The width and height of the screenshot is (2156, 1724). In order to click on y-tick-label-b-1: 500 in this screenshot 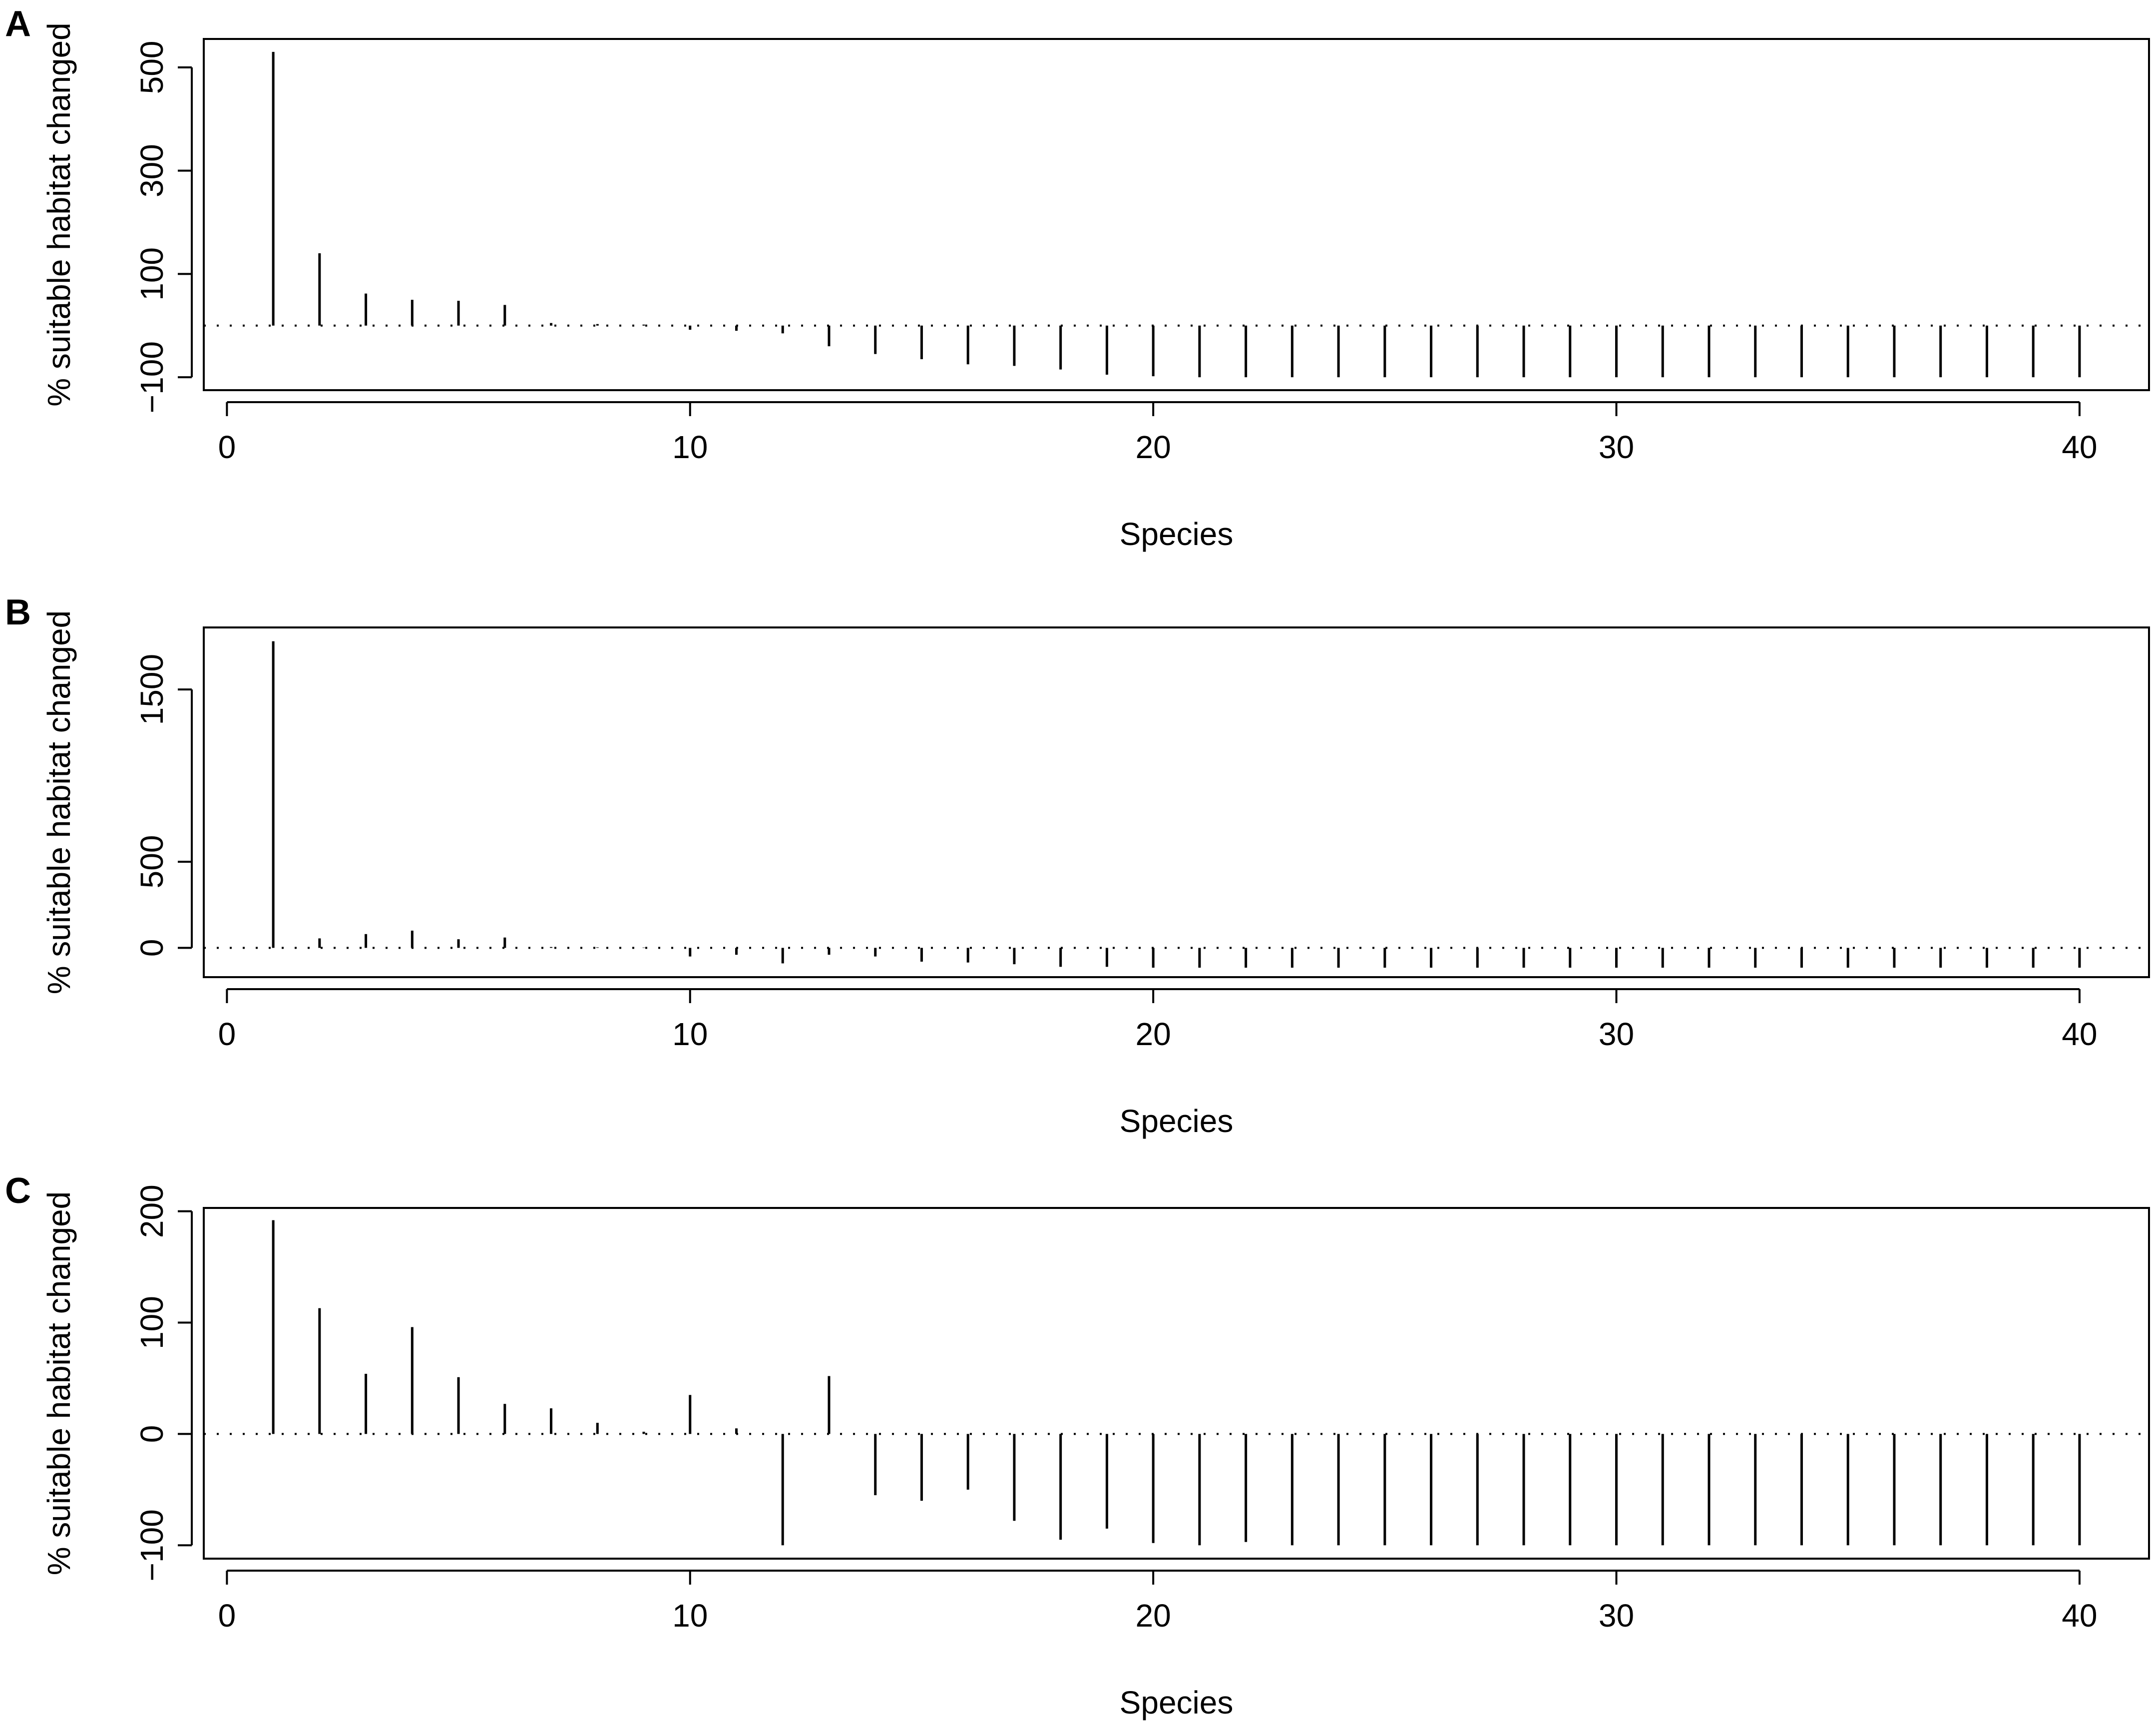, I will do `click(152, 862)`.